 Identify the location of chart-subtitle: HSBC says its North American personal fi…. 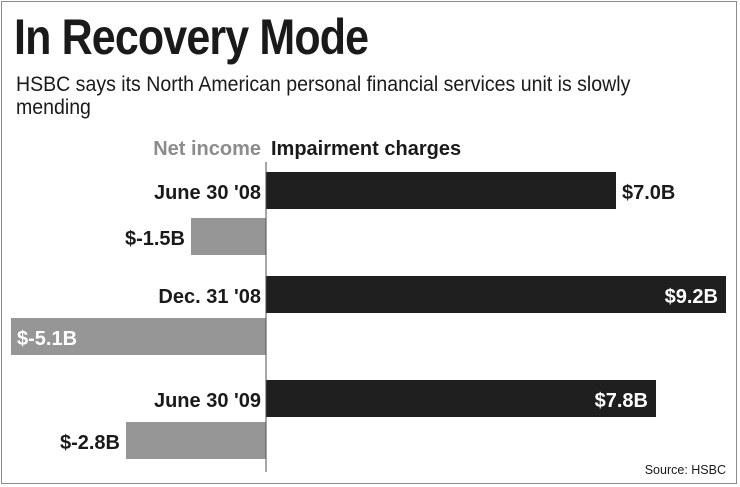
(323, 96).